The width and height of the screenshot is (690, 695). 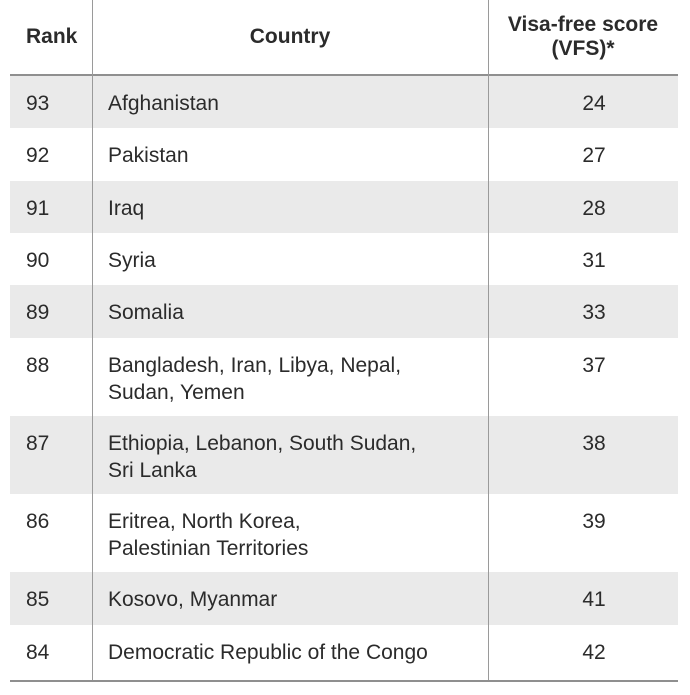 What do you see at coordinates (293, 208) in the screenshot?
I see `country-cell: Iraq` at bounding box center [293, 208].